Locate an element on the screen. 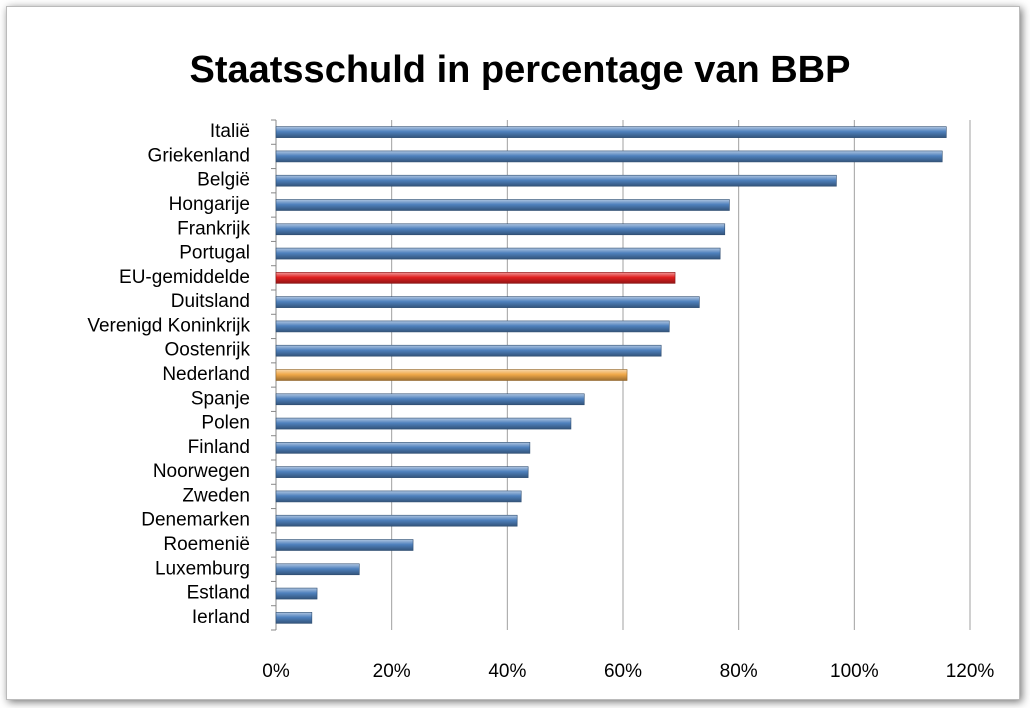  y-tick-label: Italië is located at coordinates (230, 131).